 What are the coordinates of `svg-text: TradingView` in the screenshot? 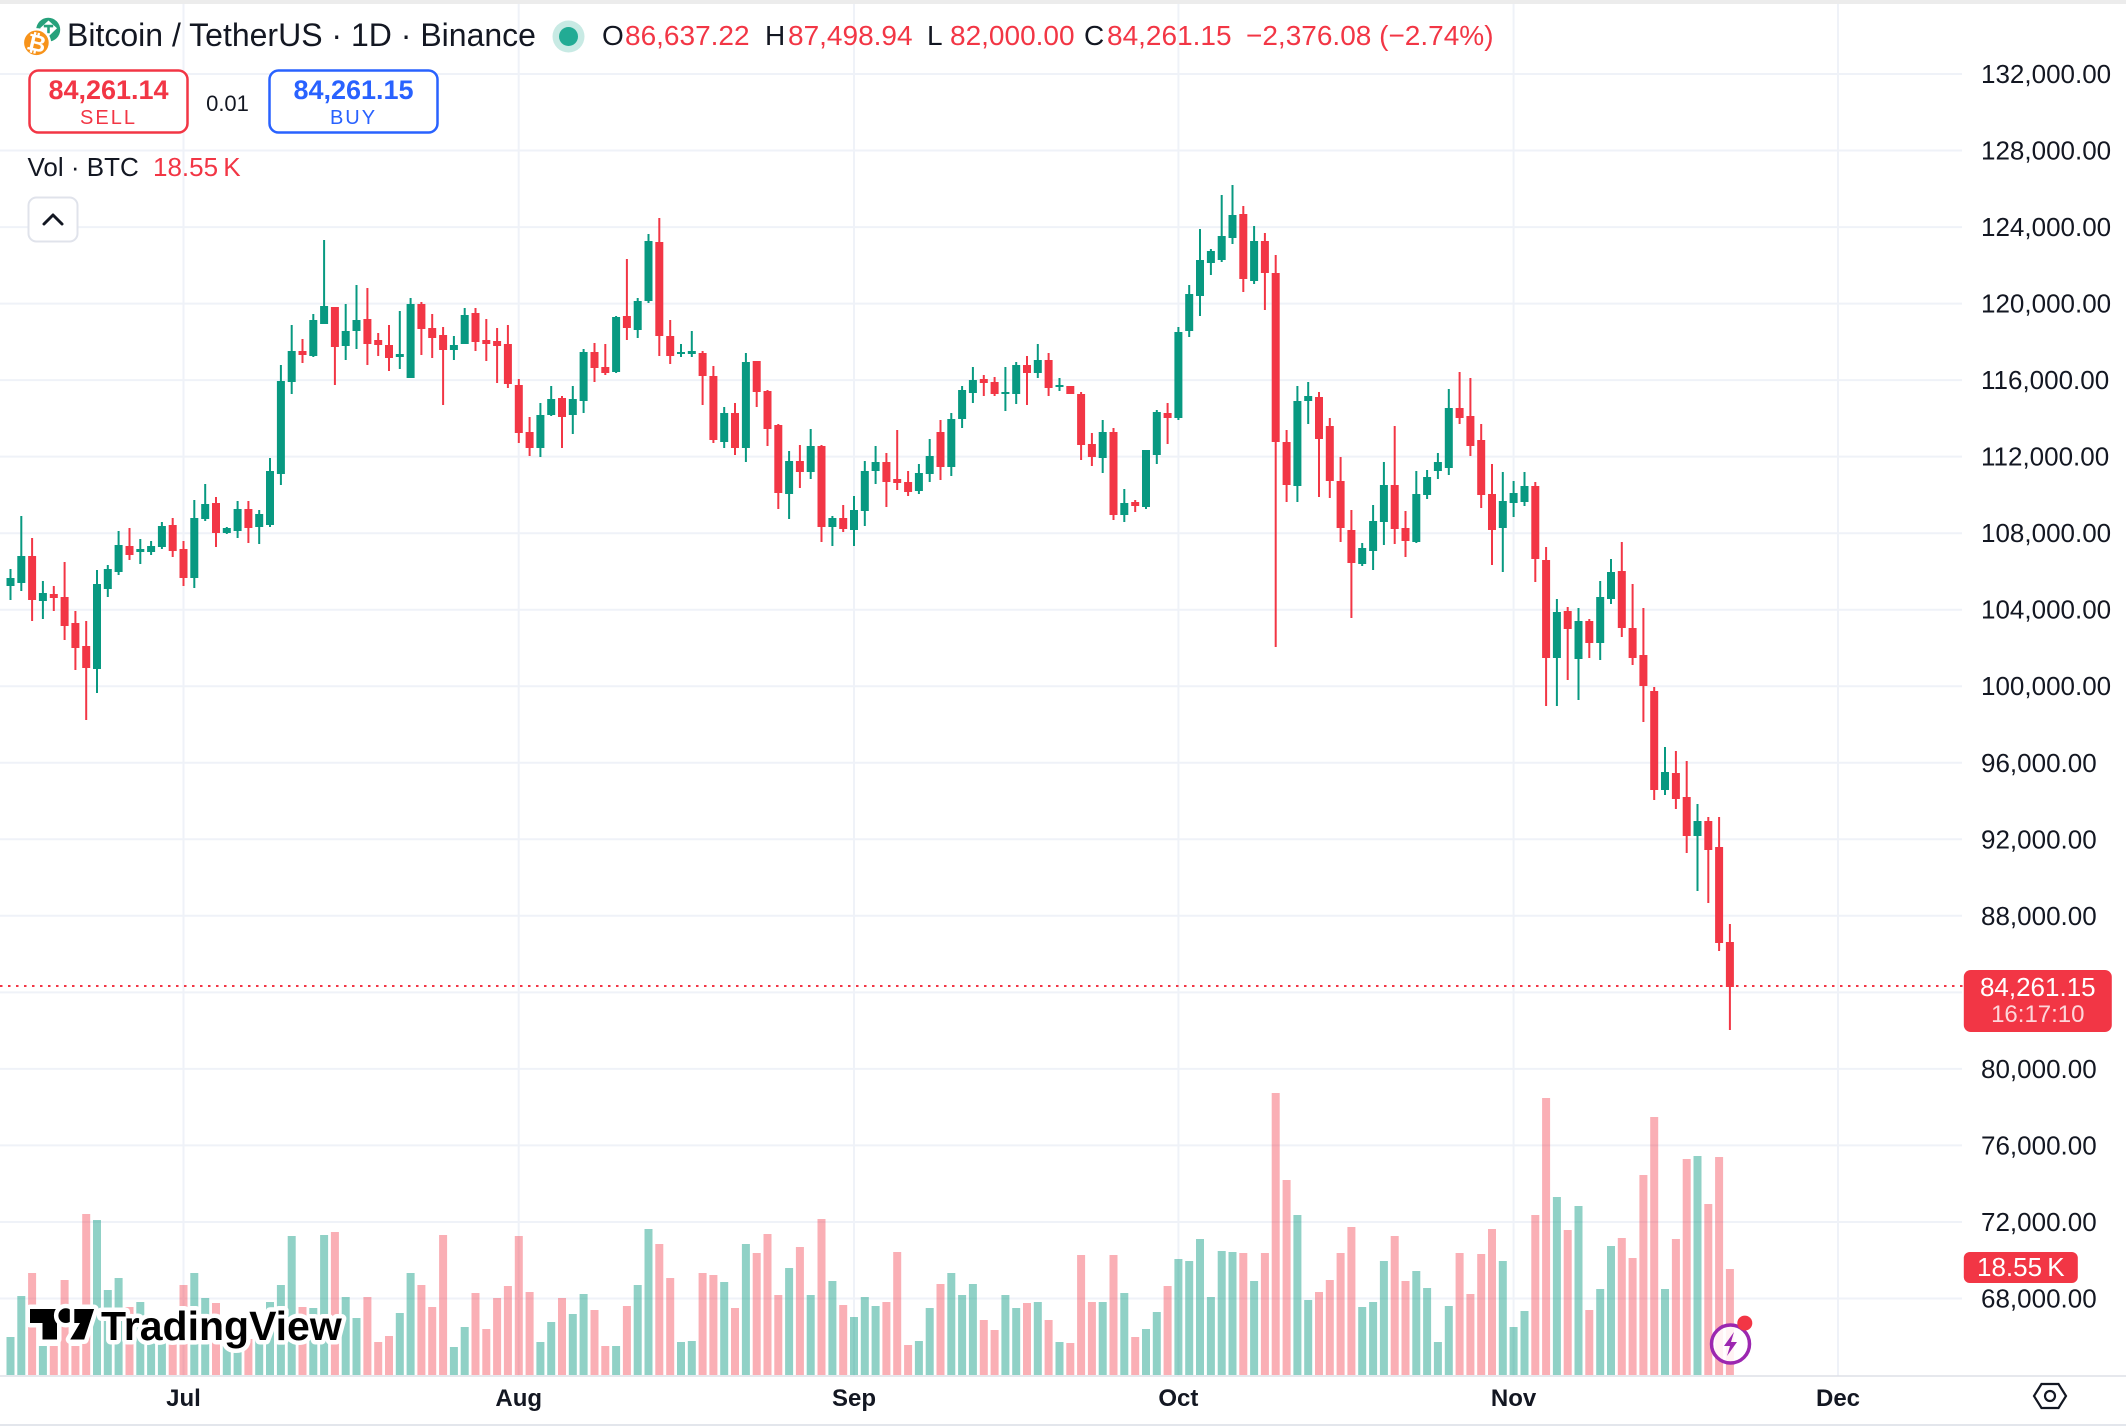 It's located at (221, 1326).